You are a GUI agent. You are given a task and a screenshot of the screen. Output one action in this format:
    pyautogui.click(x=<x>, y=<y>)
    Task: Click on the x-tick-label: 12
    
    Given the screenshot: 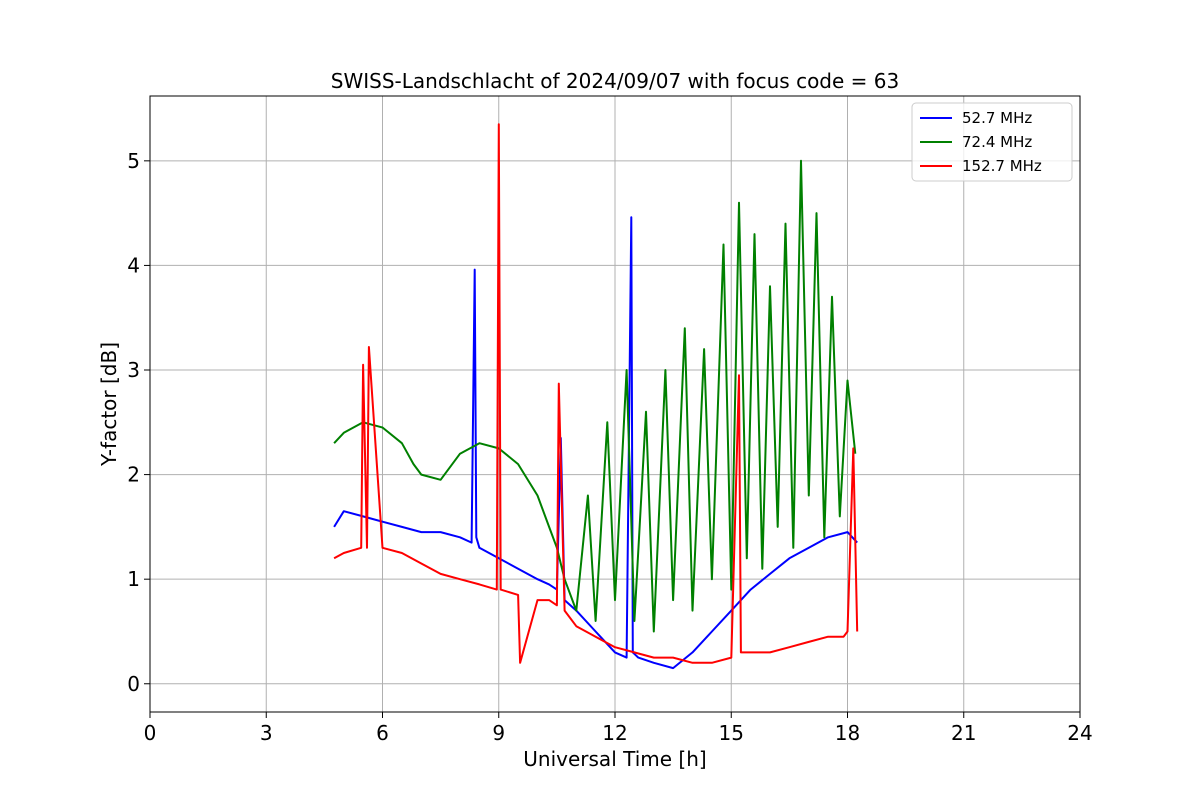 What is the action you would take?
    pyautogui.click(x=614, y=733)
    